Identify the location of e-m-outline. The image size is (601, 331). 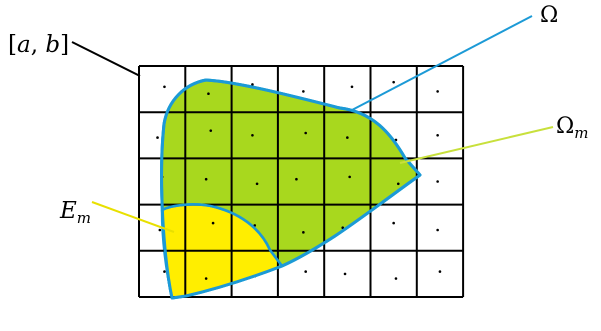
(222, 235).